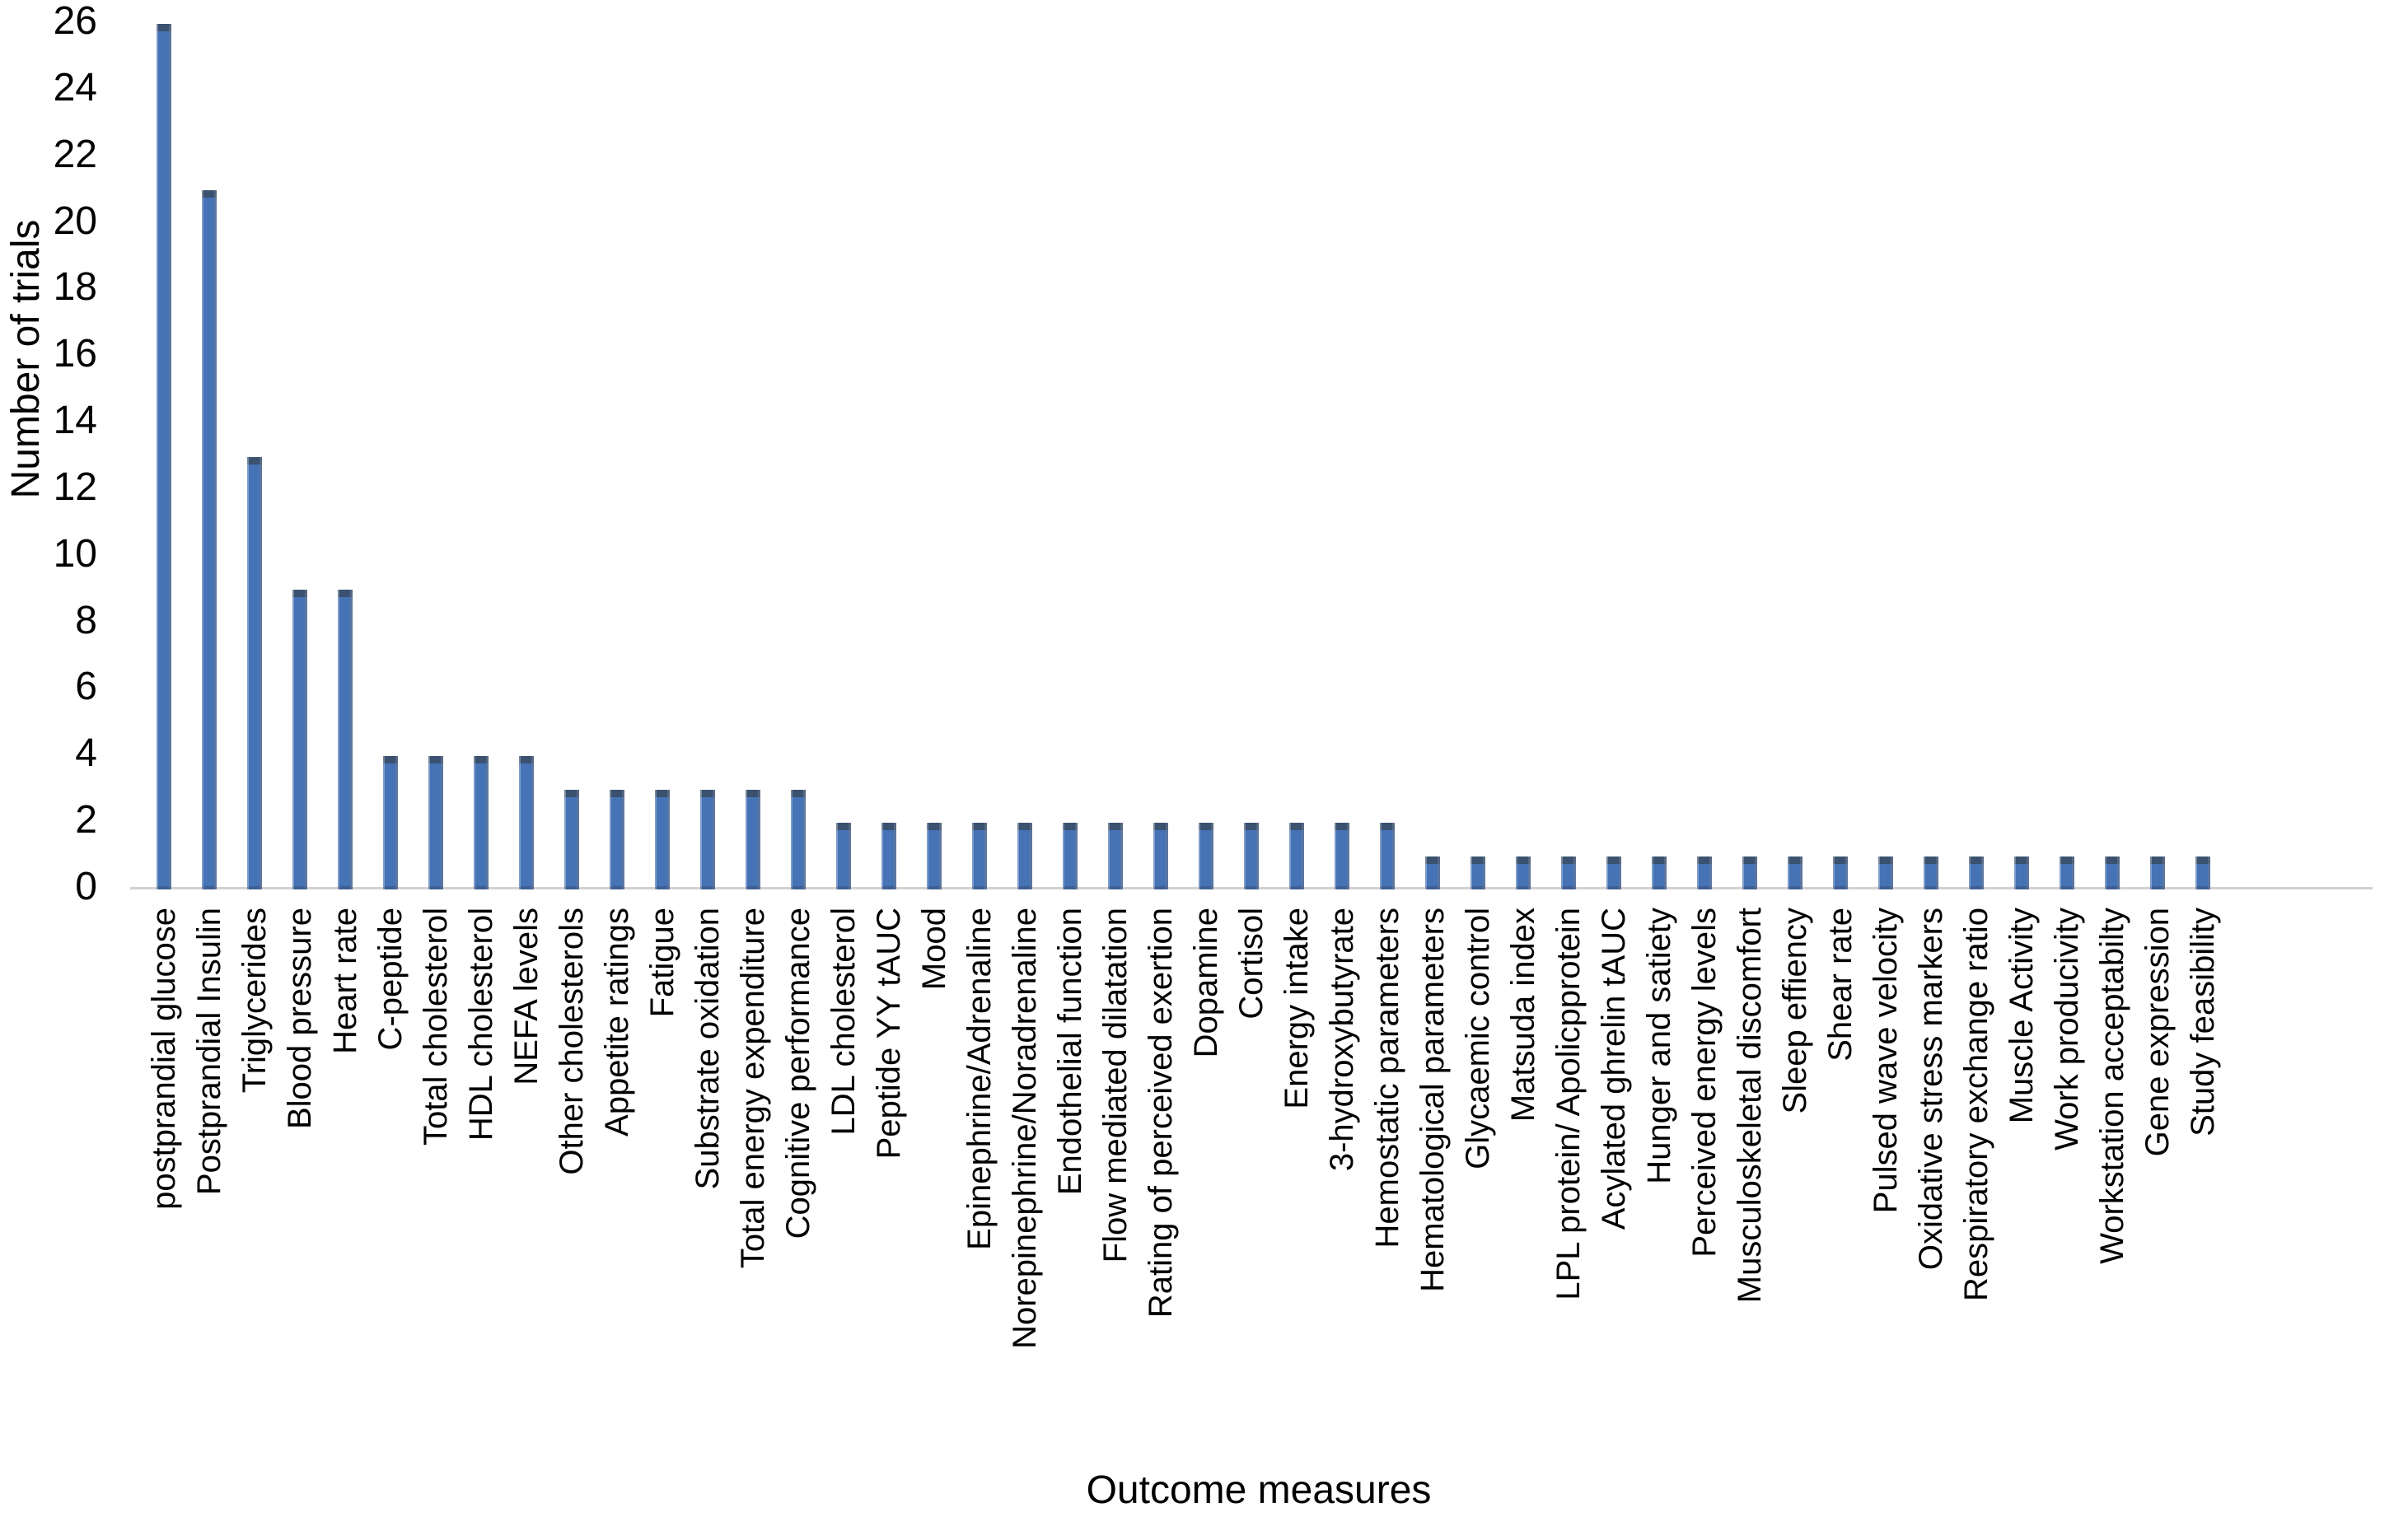  I want to click on x-category-label: LPL protein/ Apolicpprotein, so click(1569, 1104).